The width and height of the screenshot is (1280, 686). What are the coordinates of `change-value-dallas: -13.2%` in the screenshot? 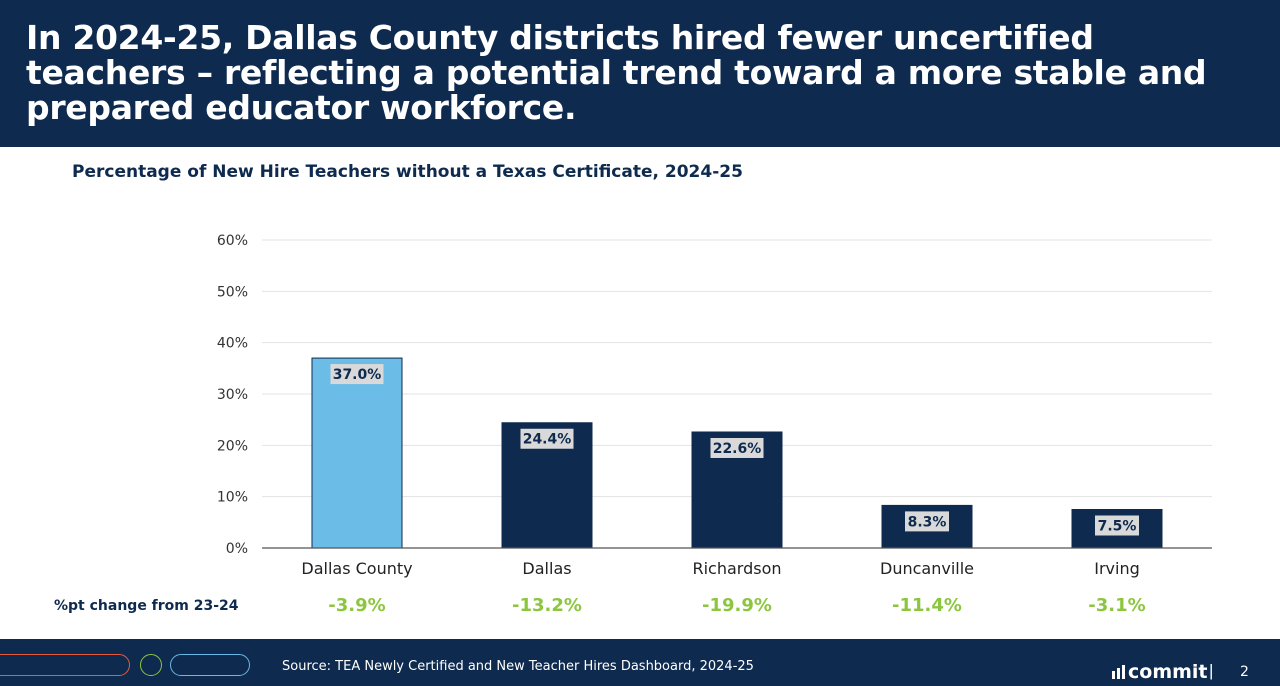 It's located at (547, 605).